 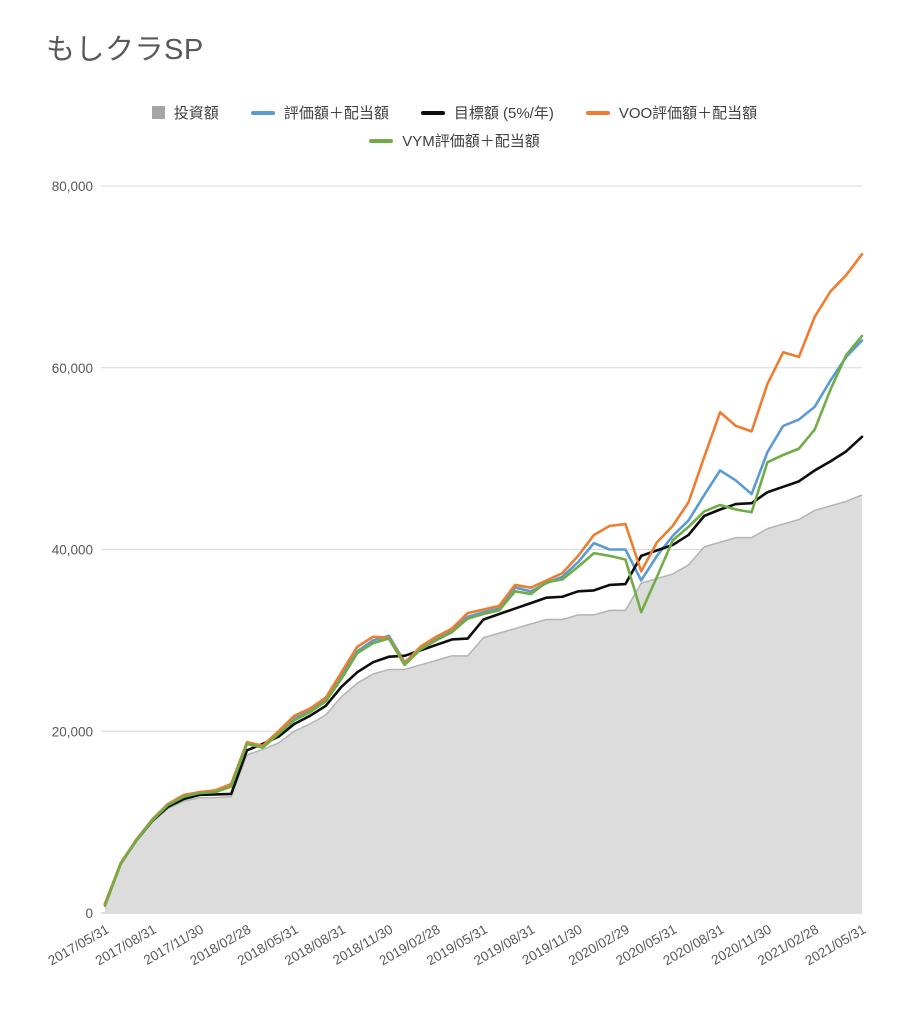 What do you see at coordinates (471, 141) in the screenshot?
I see `legend-label-vym: VYM評価額＋配当額` at bounding box center [471, 141].